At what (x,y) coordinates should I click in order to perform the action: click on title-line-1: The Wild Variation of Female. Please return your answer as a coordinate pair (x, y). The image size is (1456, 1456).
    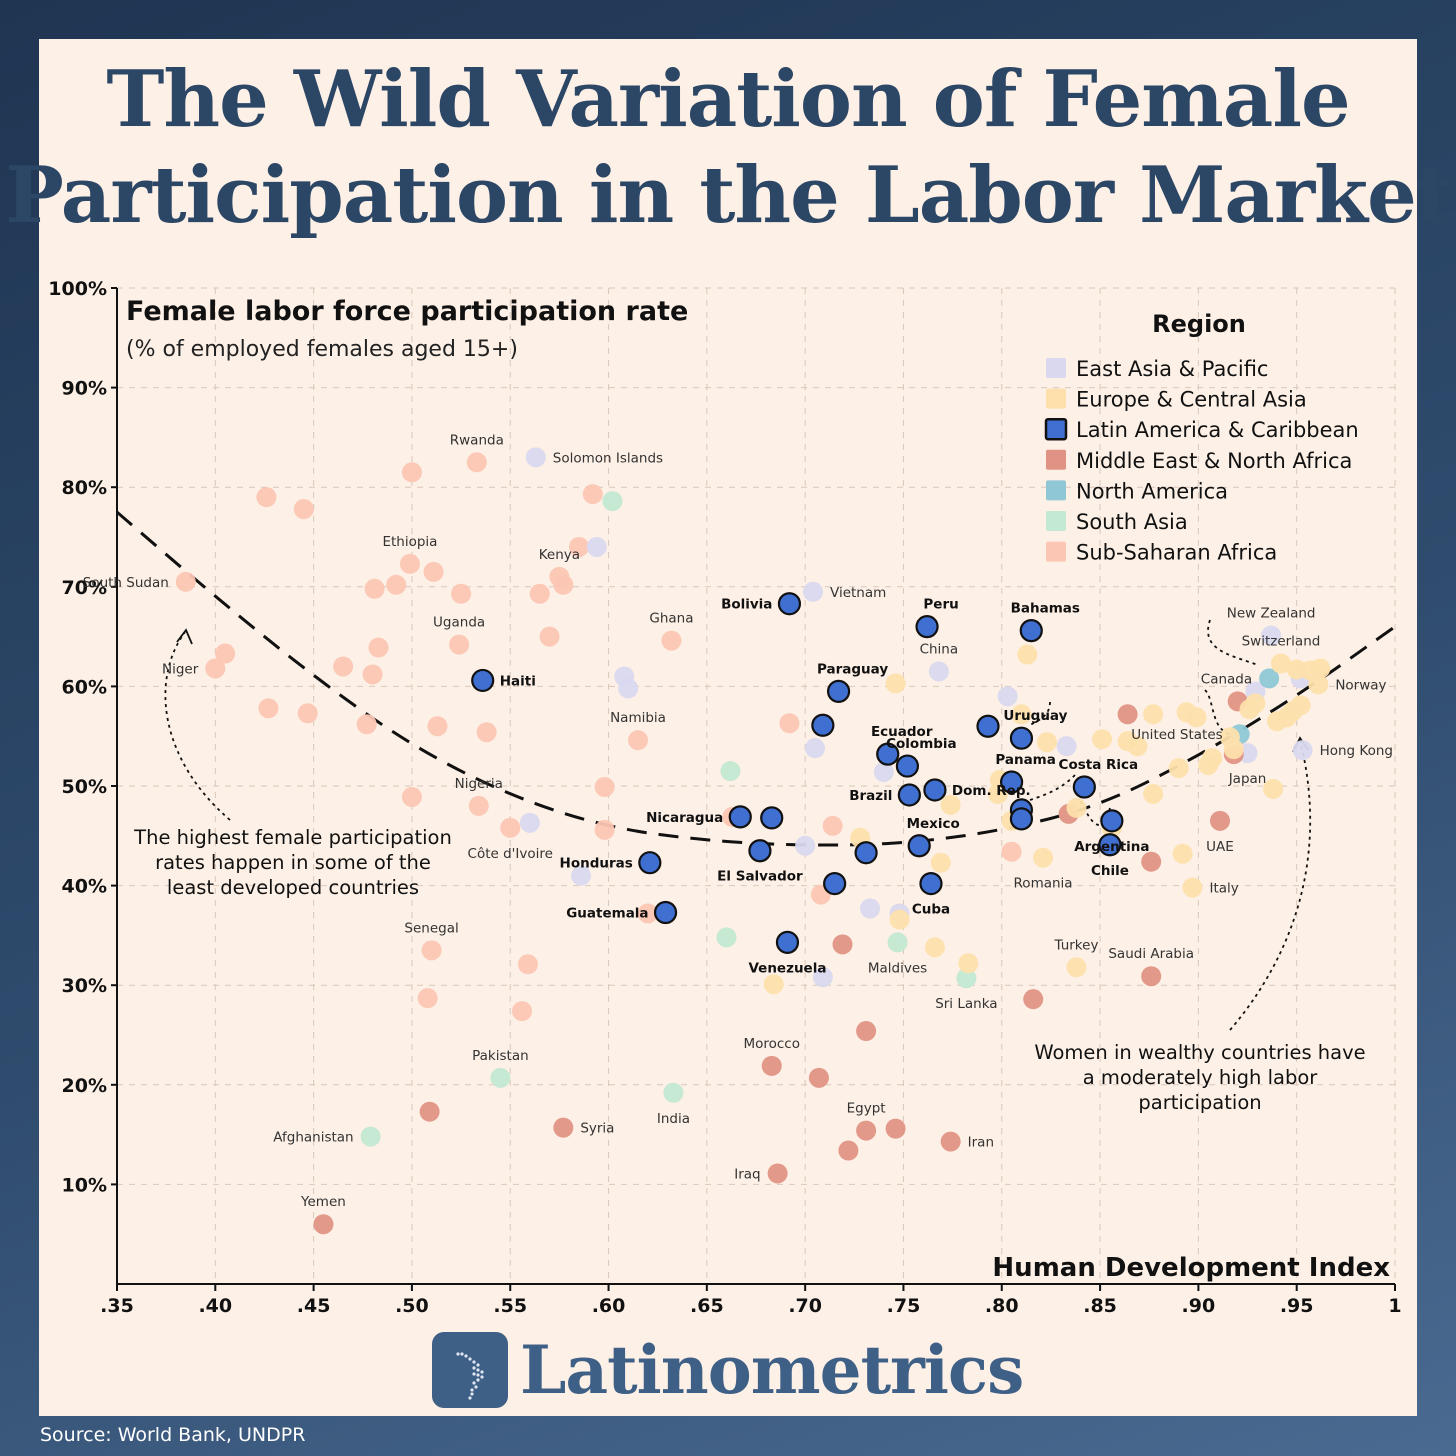
    Looking at the image, I should click on (728, 99).